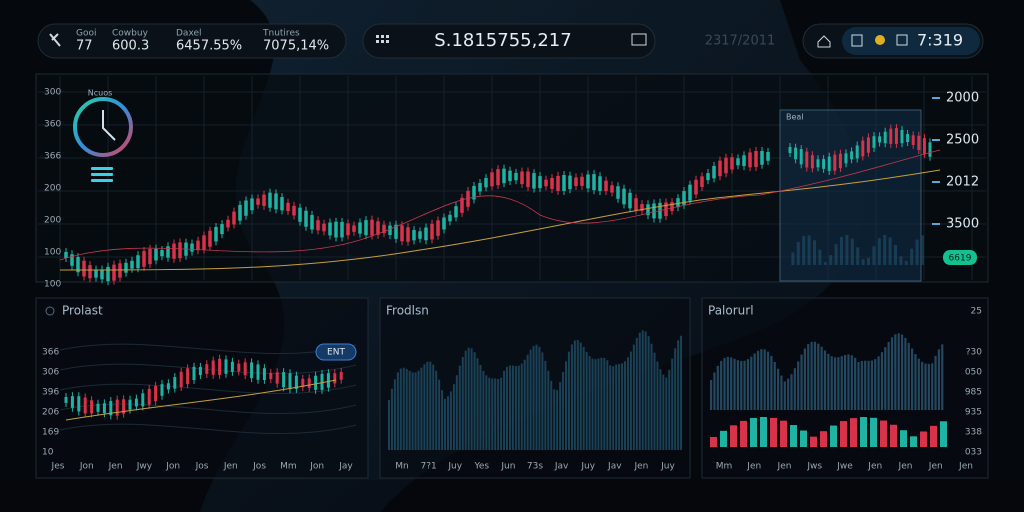  What do you see at coordinates (482, 467) in the screenshot?
I see `x-label: Yes` at bounding box center [482, 467].